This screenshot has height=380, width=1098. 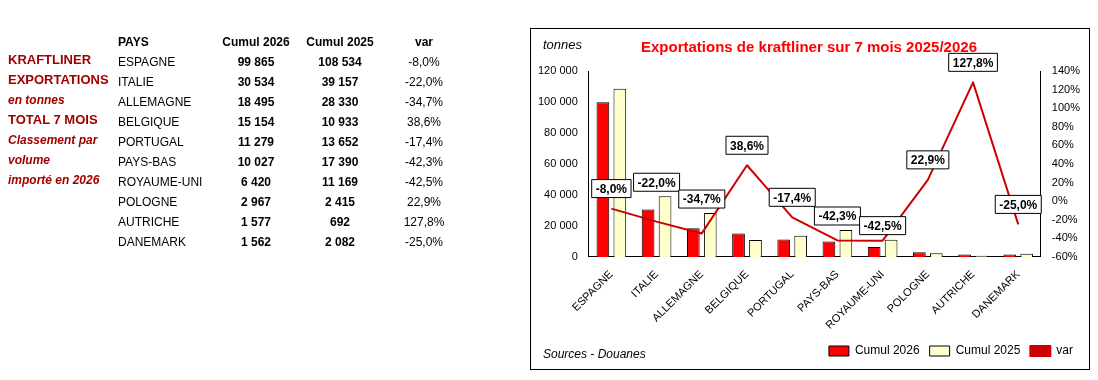 What do you see at coordinates (340, 82) in the screenshot?
I see `data-label: 39 157` at bounding box center [340, 82].